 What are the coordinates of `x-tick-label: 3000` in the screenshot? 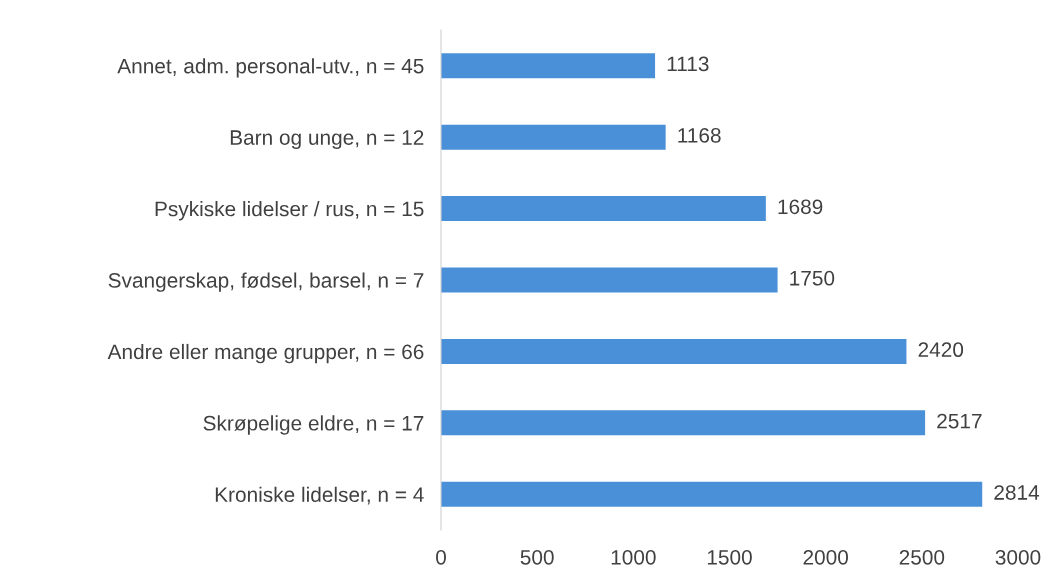 It's located at (1018, 557).